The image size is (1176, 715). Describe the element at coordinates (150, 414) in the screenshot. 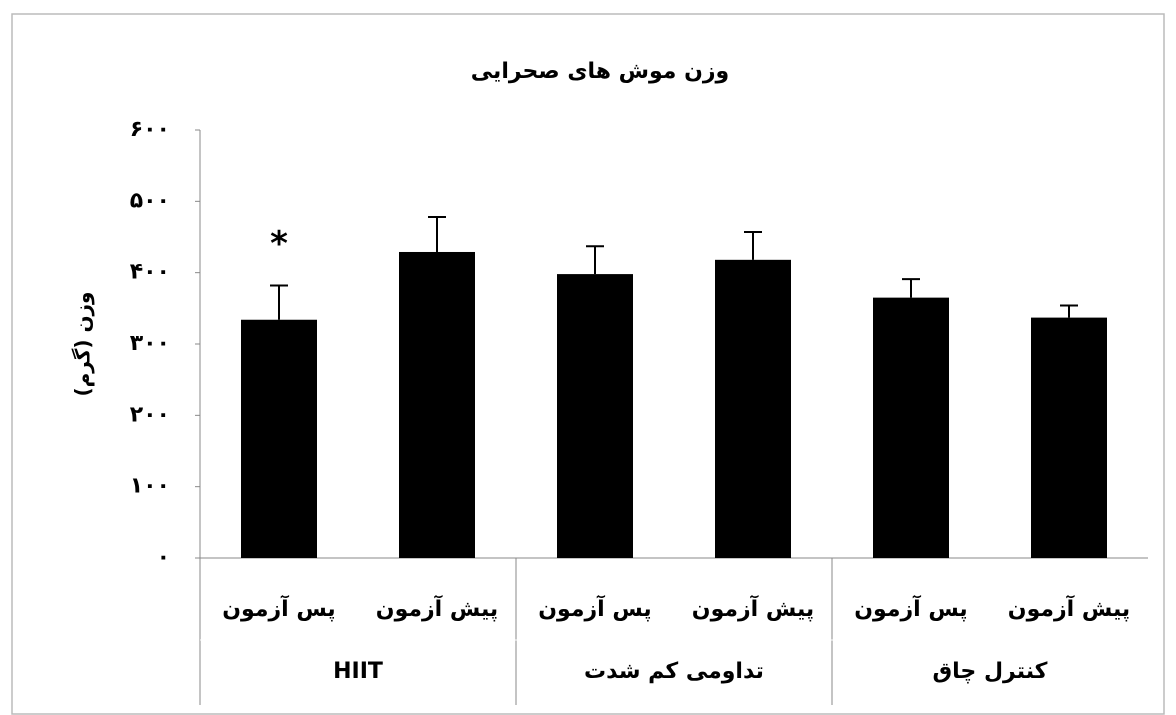

I see `y-tick-label: ۲۰۰` at that location.